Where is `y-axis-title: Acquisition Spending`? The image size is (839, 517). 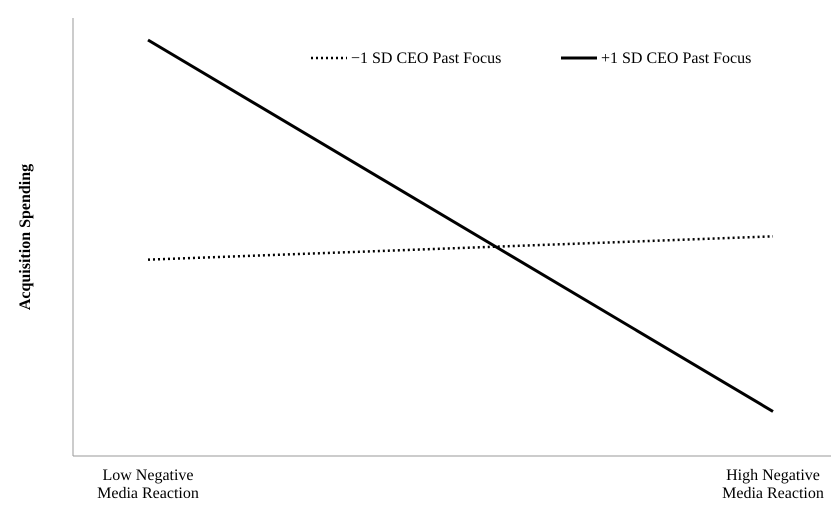 y-axis-title: Acquisition Spending is located at coordinates (25, 237).